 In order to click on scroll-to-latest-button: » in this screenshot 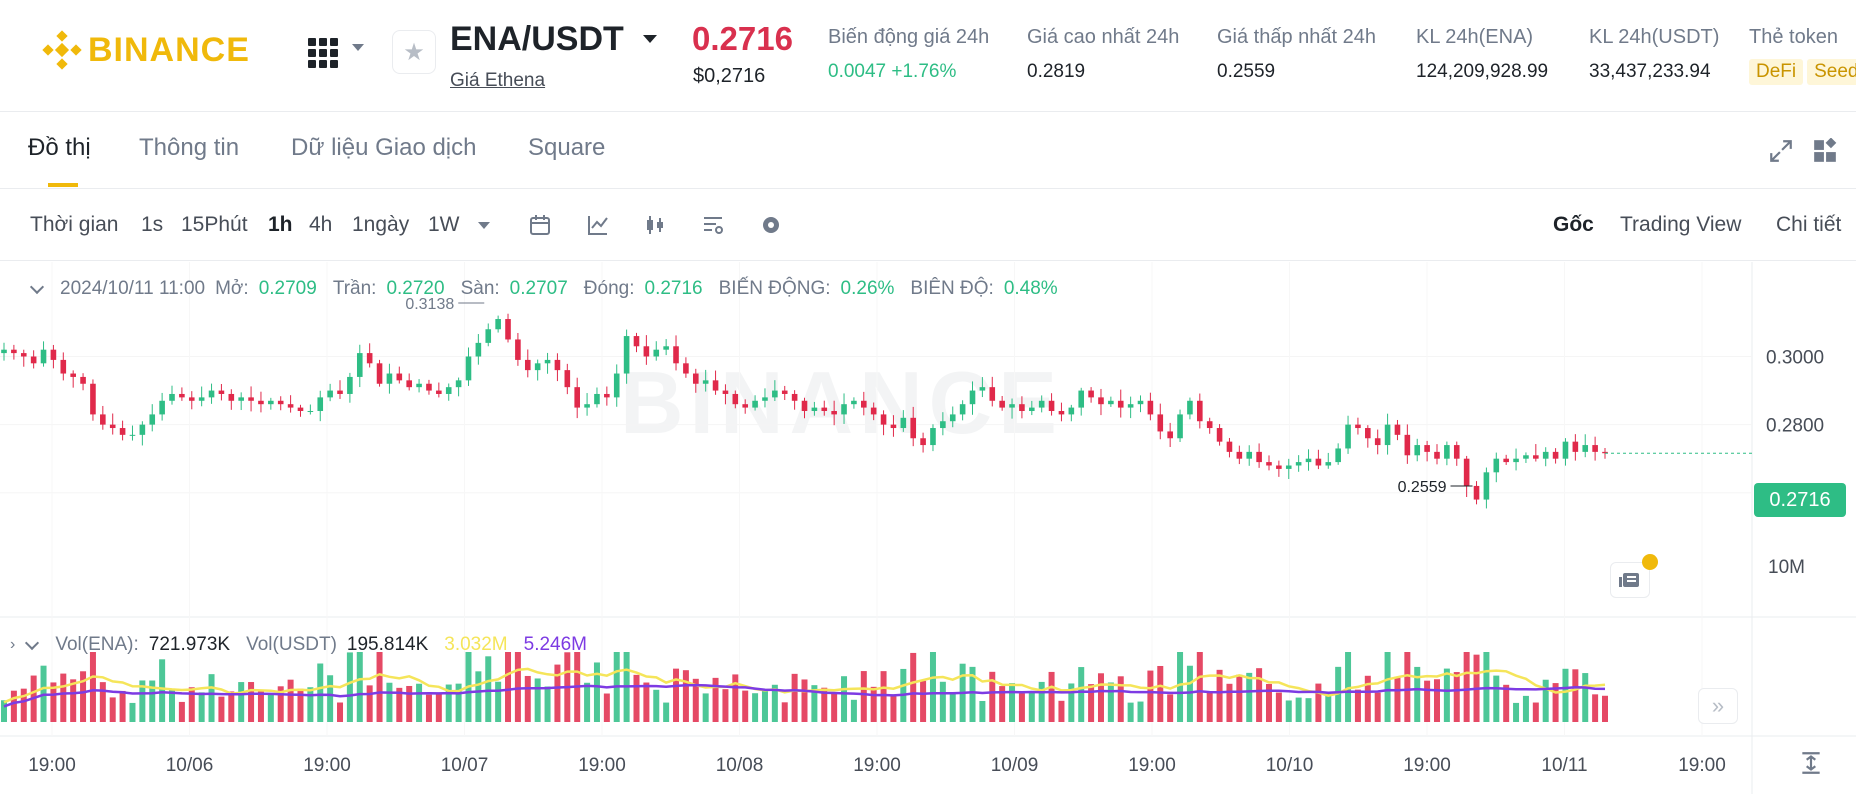, I will do `click(1718, 706)`.